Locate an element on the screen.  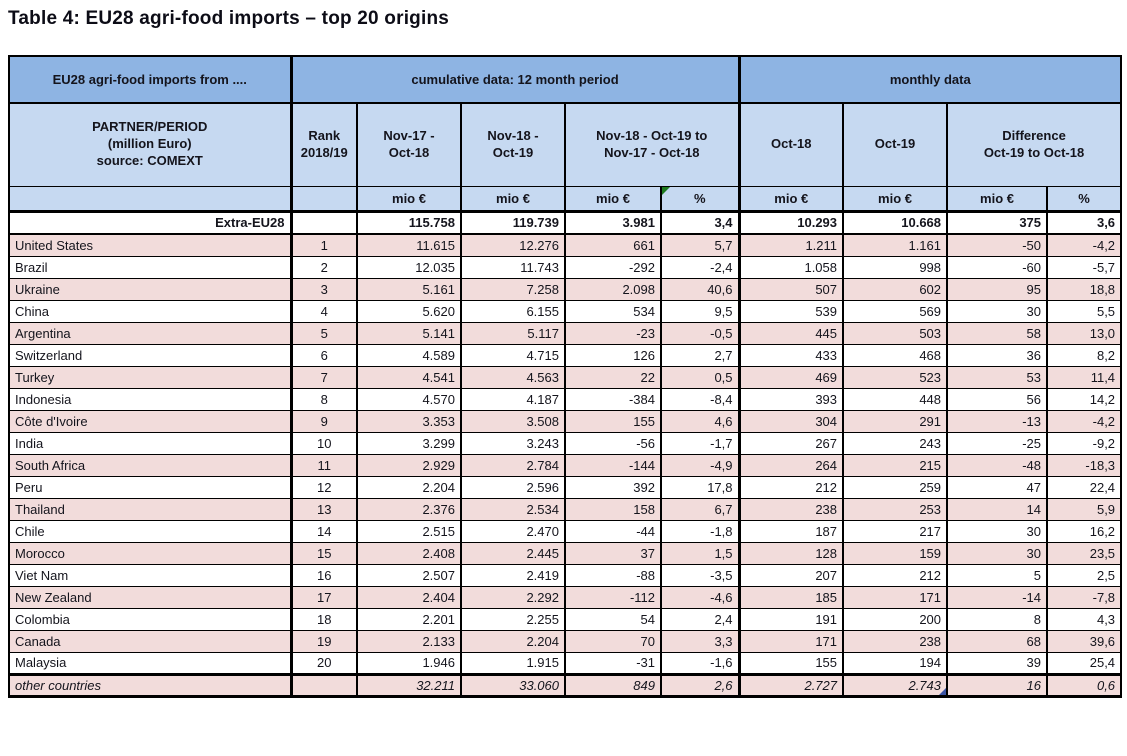
table-row: Indonesia 8 4.570 4.187 -384 -8,4 393 448 56 14,2 is located at coordinates (565, 398).